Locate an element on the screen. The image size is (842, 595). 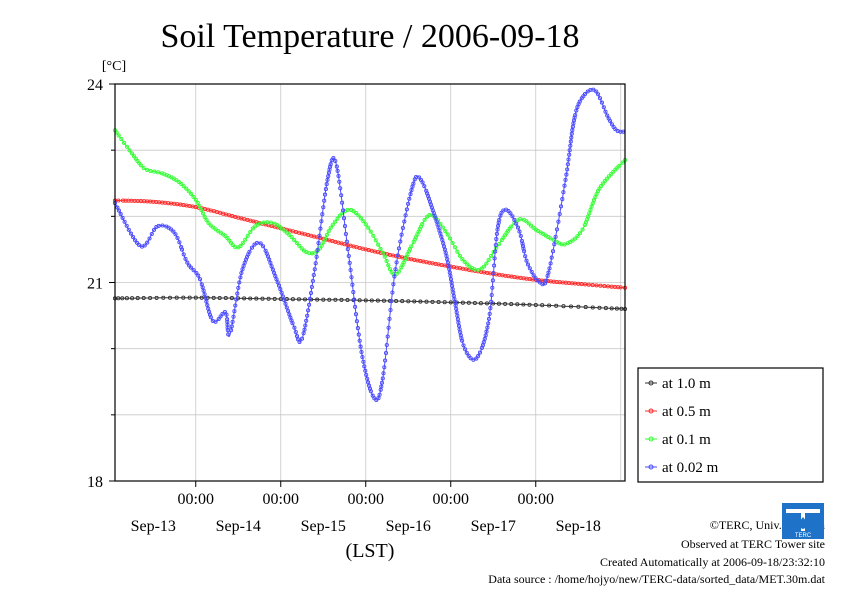
x-axis-label: (LST) is located at coordinates (370, 551).